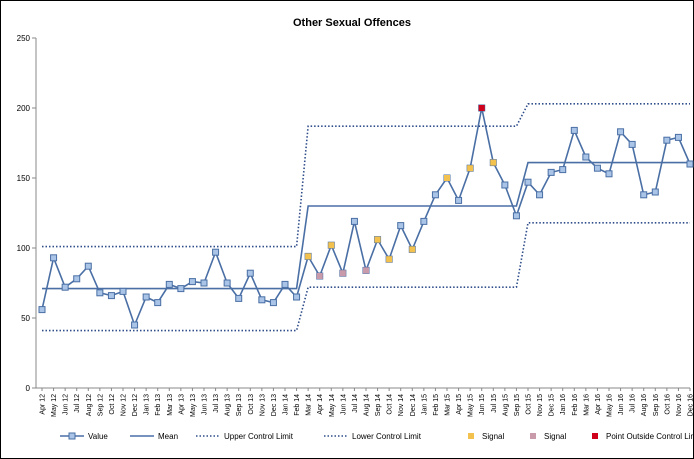 This screenshot has height=459, width=694. I want to click on x-tick-label: May 13, so click(193, 405).